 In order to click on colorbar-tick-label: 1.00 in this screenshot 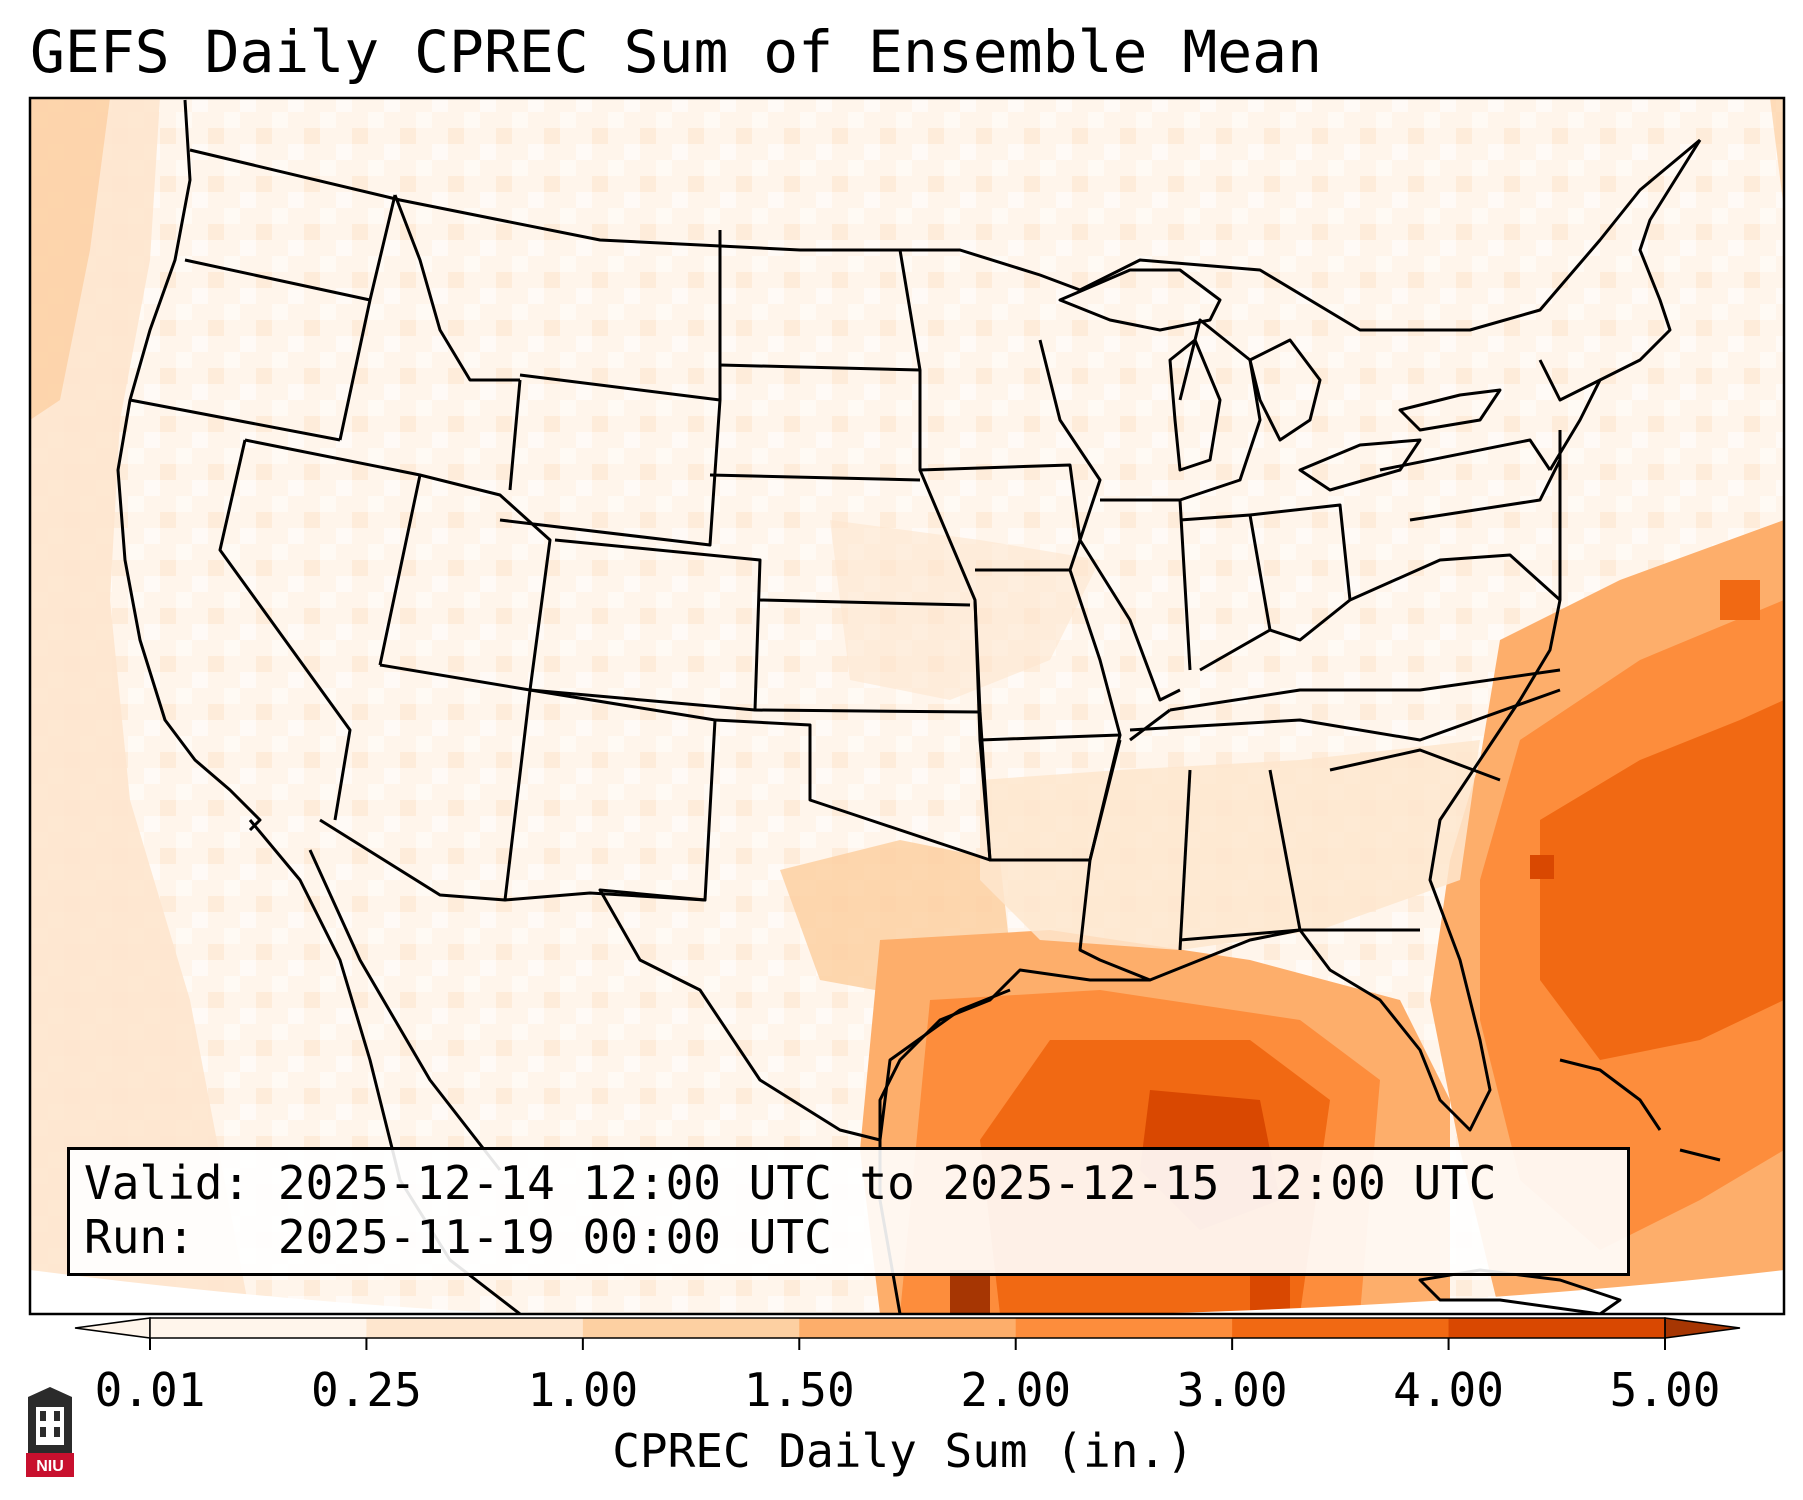, I will do `click(583, 1390)`.